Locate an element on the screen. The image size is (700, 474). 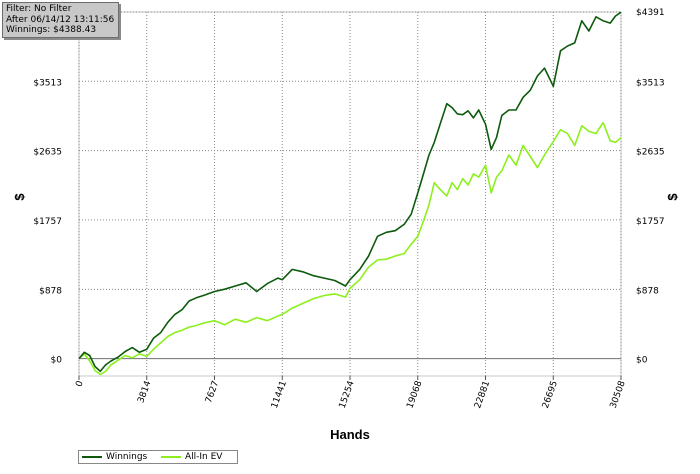
y-tick-label-right: $4391 is located at coordinates (650, 13).